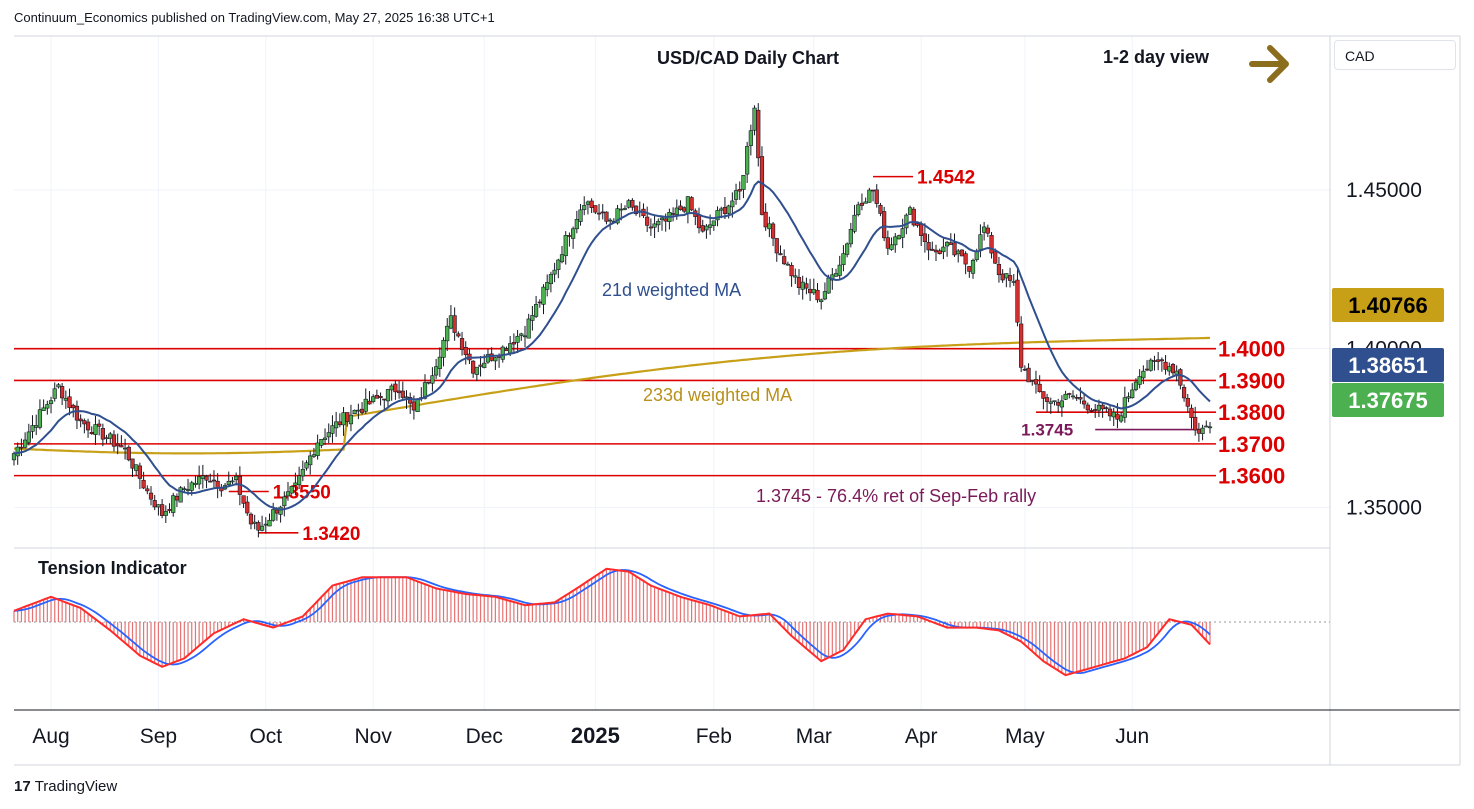  I want to click on time-tick-May: May, so click(1025, 736).